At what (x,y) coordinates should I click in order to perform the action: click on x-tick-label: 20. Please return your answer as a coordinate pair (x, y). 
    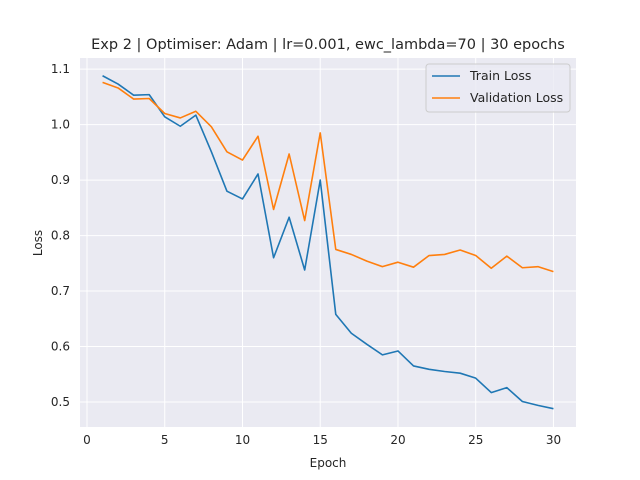
    Looking at the image, I should click on (397, 440).